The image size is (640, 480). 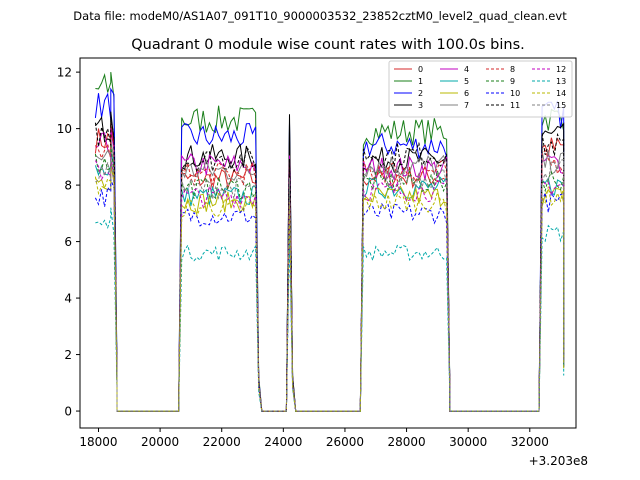 What do you see at coordinates (420, 69) in the screenshot?
I see `legend-label-0: 0` at bounding box center [420, 69].